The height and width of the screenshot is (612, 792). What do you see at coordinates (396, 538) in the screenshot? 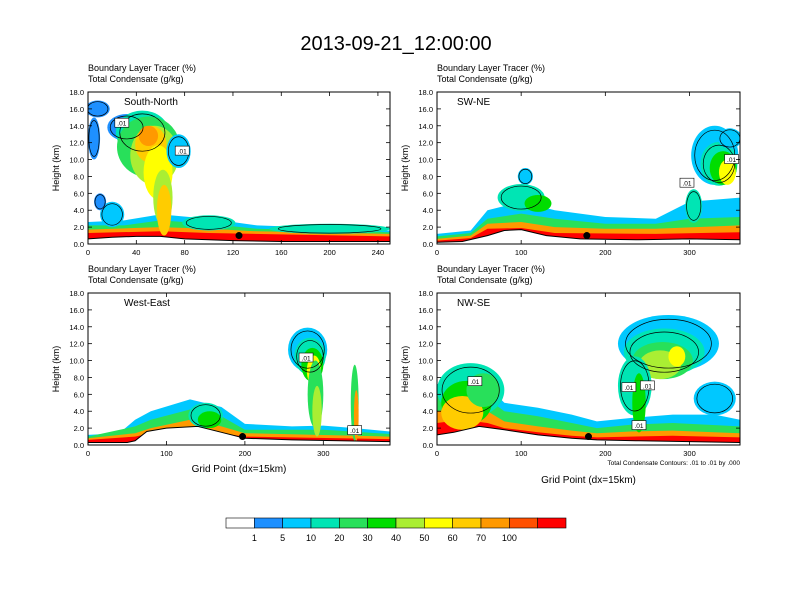
I see `colorbar-label: 40` at bounding box center [396, 538].